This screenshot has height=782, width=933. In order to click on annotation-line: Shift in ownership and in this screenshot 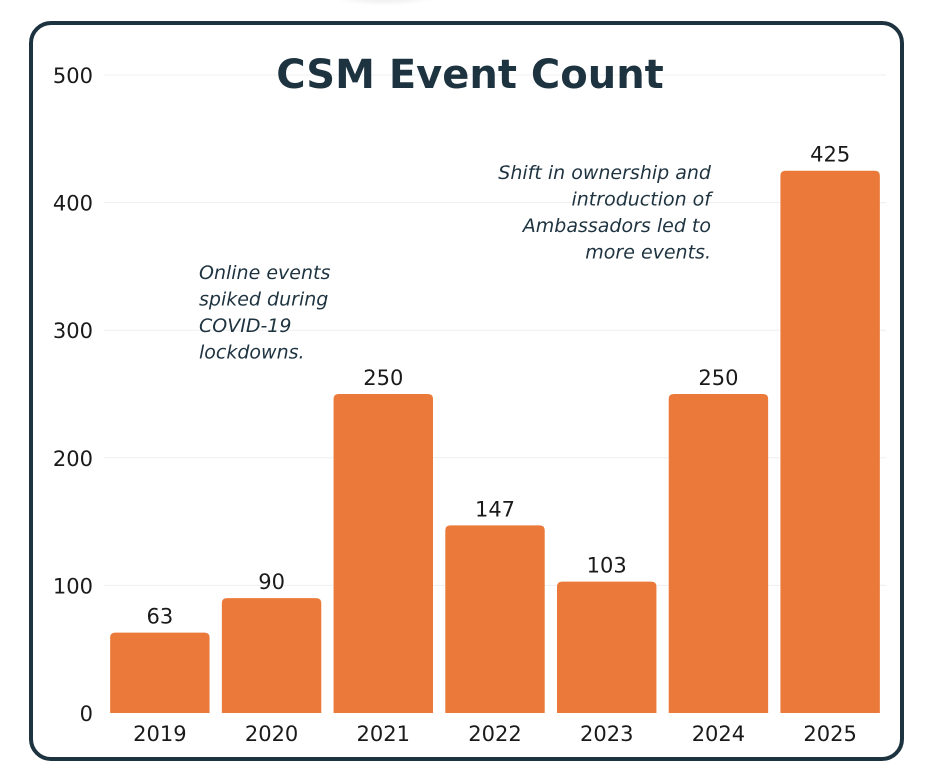, I will do `click(605, 173)`.